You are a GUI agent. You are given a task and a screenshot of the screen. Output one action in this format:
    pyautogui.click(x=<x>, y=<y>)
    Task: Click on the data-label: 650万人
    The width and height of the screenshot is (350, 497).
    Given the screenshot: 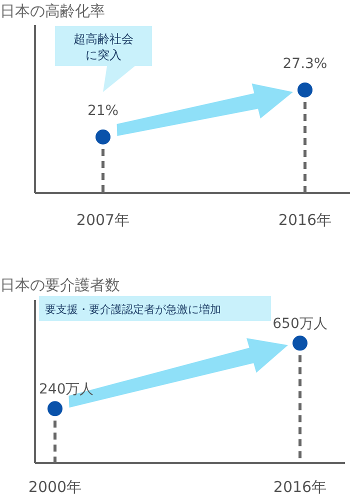 What is the action you would take?
    pyautogui.click(x=300, y=324)
    